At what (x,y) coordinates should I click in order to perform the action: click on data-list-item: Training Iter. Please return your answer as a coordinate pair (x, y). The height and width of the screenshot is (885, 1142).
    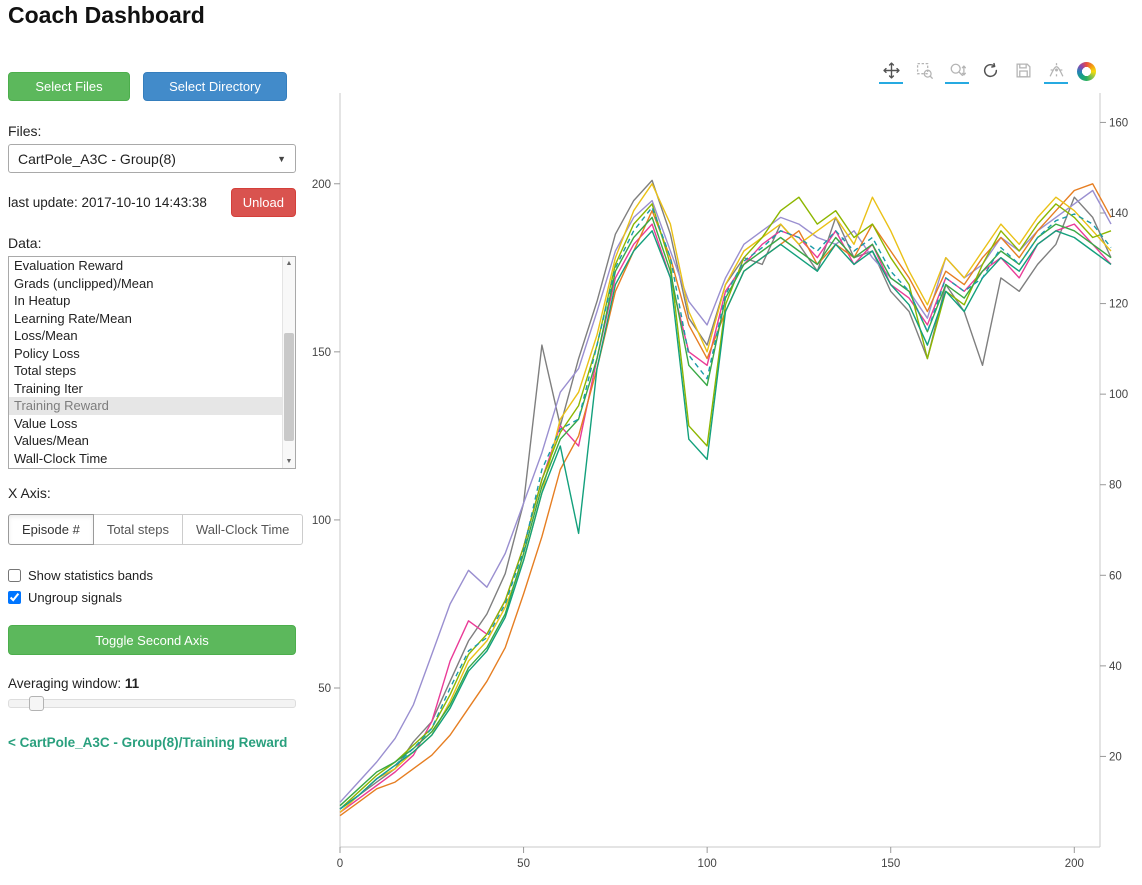
    Looking at the image, I should click on (48, 388).